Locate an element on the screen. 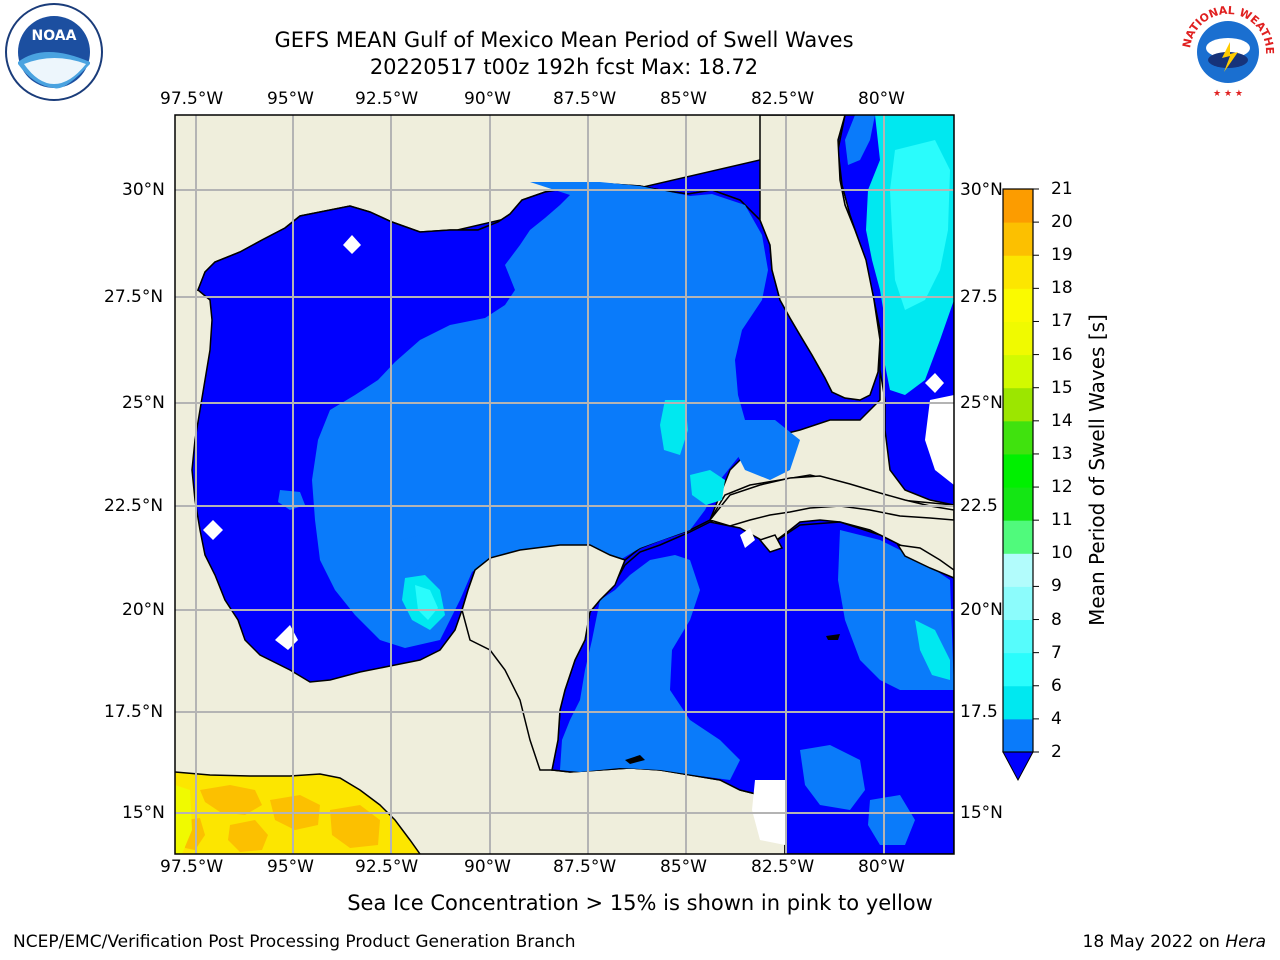 The width and height of the screenshot is (1280, 960). lat-label-left-3: 25°N is located at coordinates (143, 403).